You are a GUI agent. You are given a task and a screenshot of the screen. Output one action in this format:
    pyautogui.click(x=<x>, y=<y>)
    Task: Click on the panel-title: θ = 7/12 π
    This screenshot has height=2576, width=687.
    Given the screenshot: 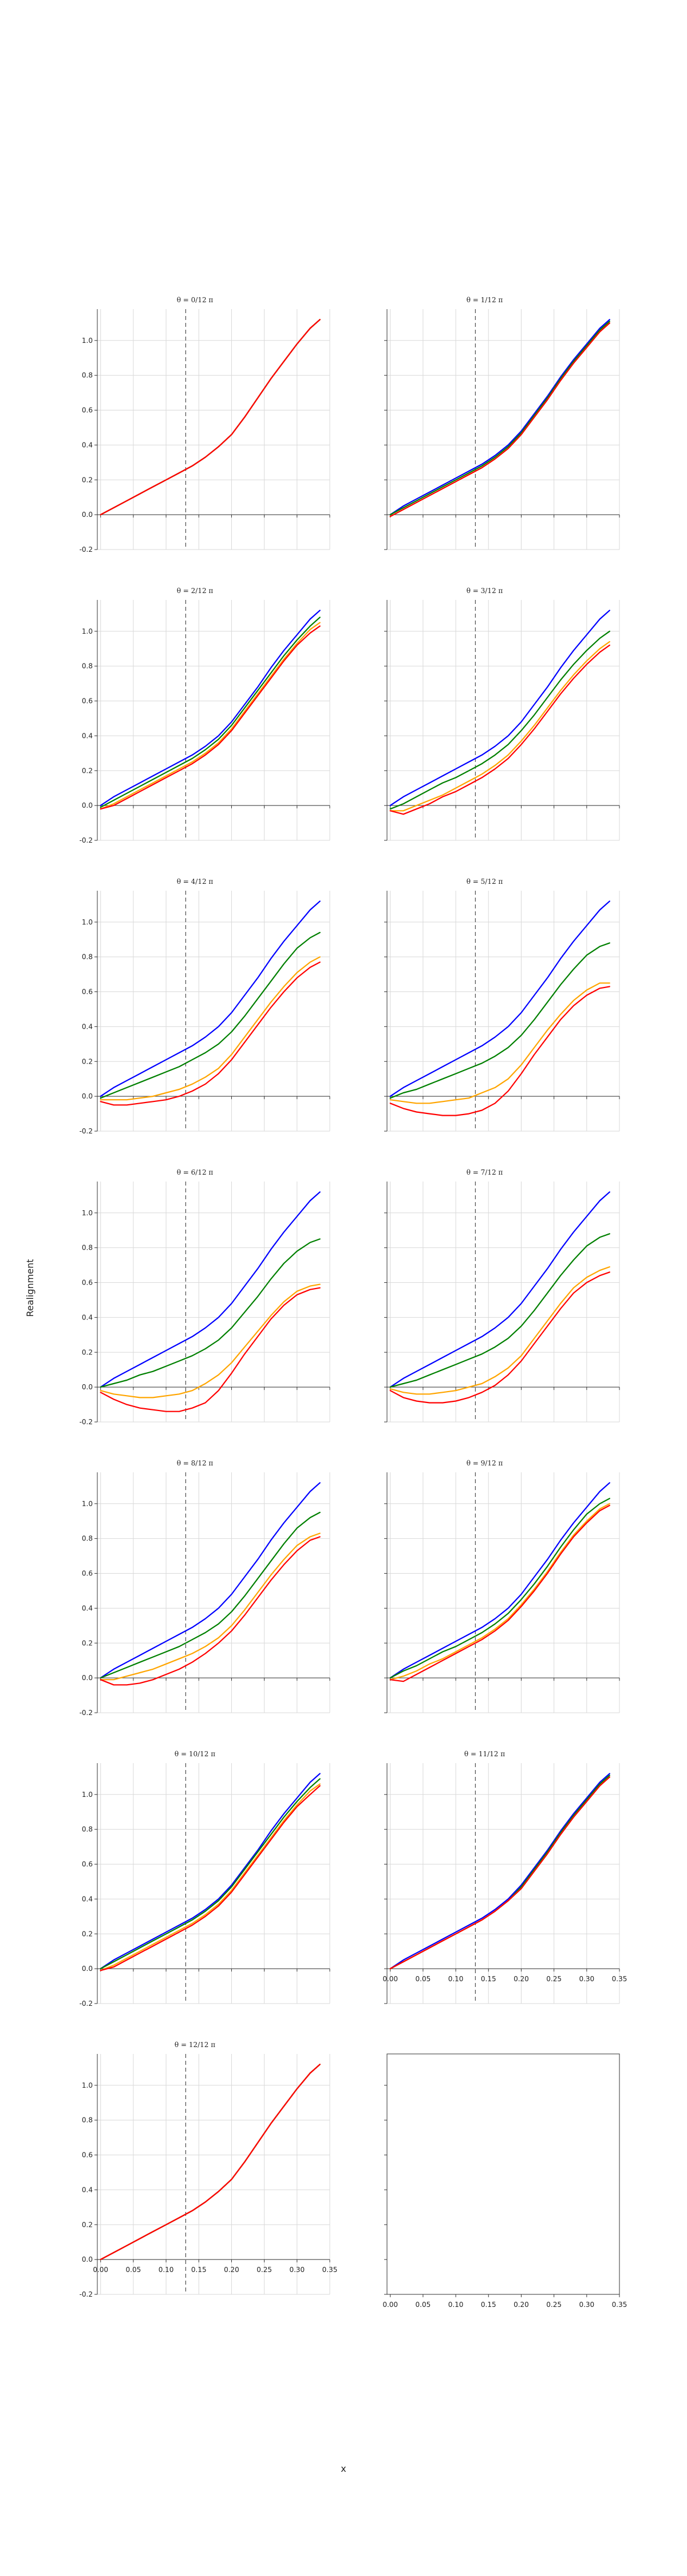 What is the action you would take?
    pyautogui.click(x=485, y=1172)
    